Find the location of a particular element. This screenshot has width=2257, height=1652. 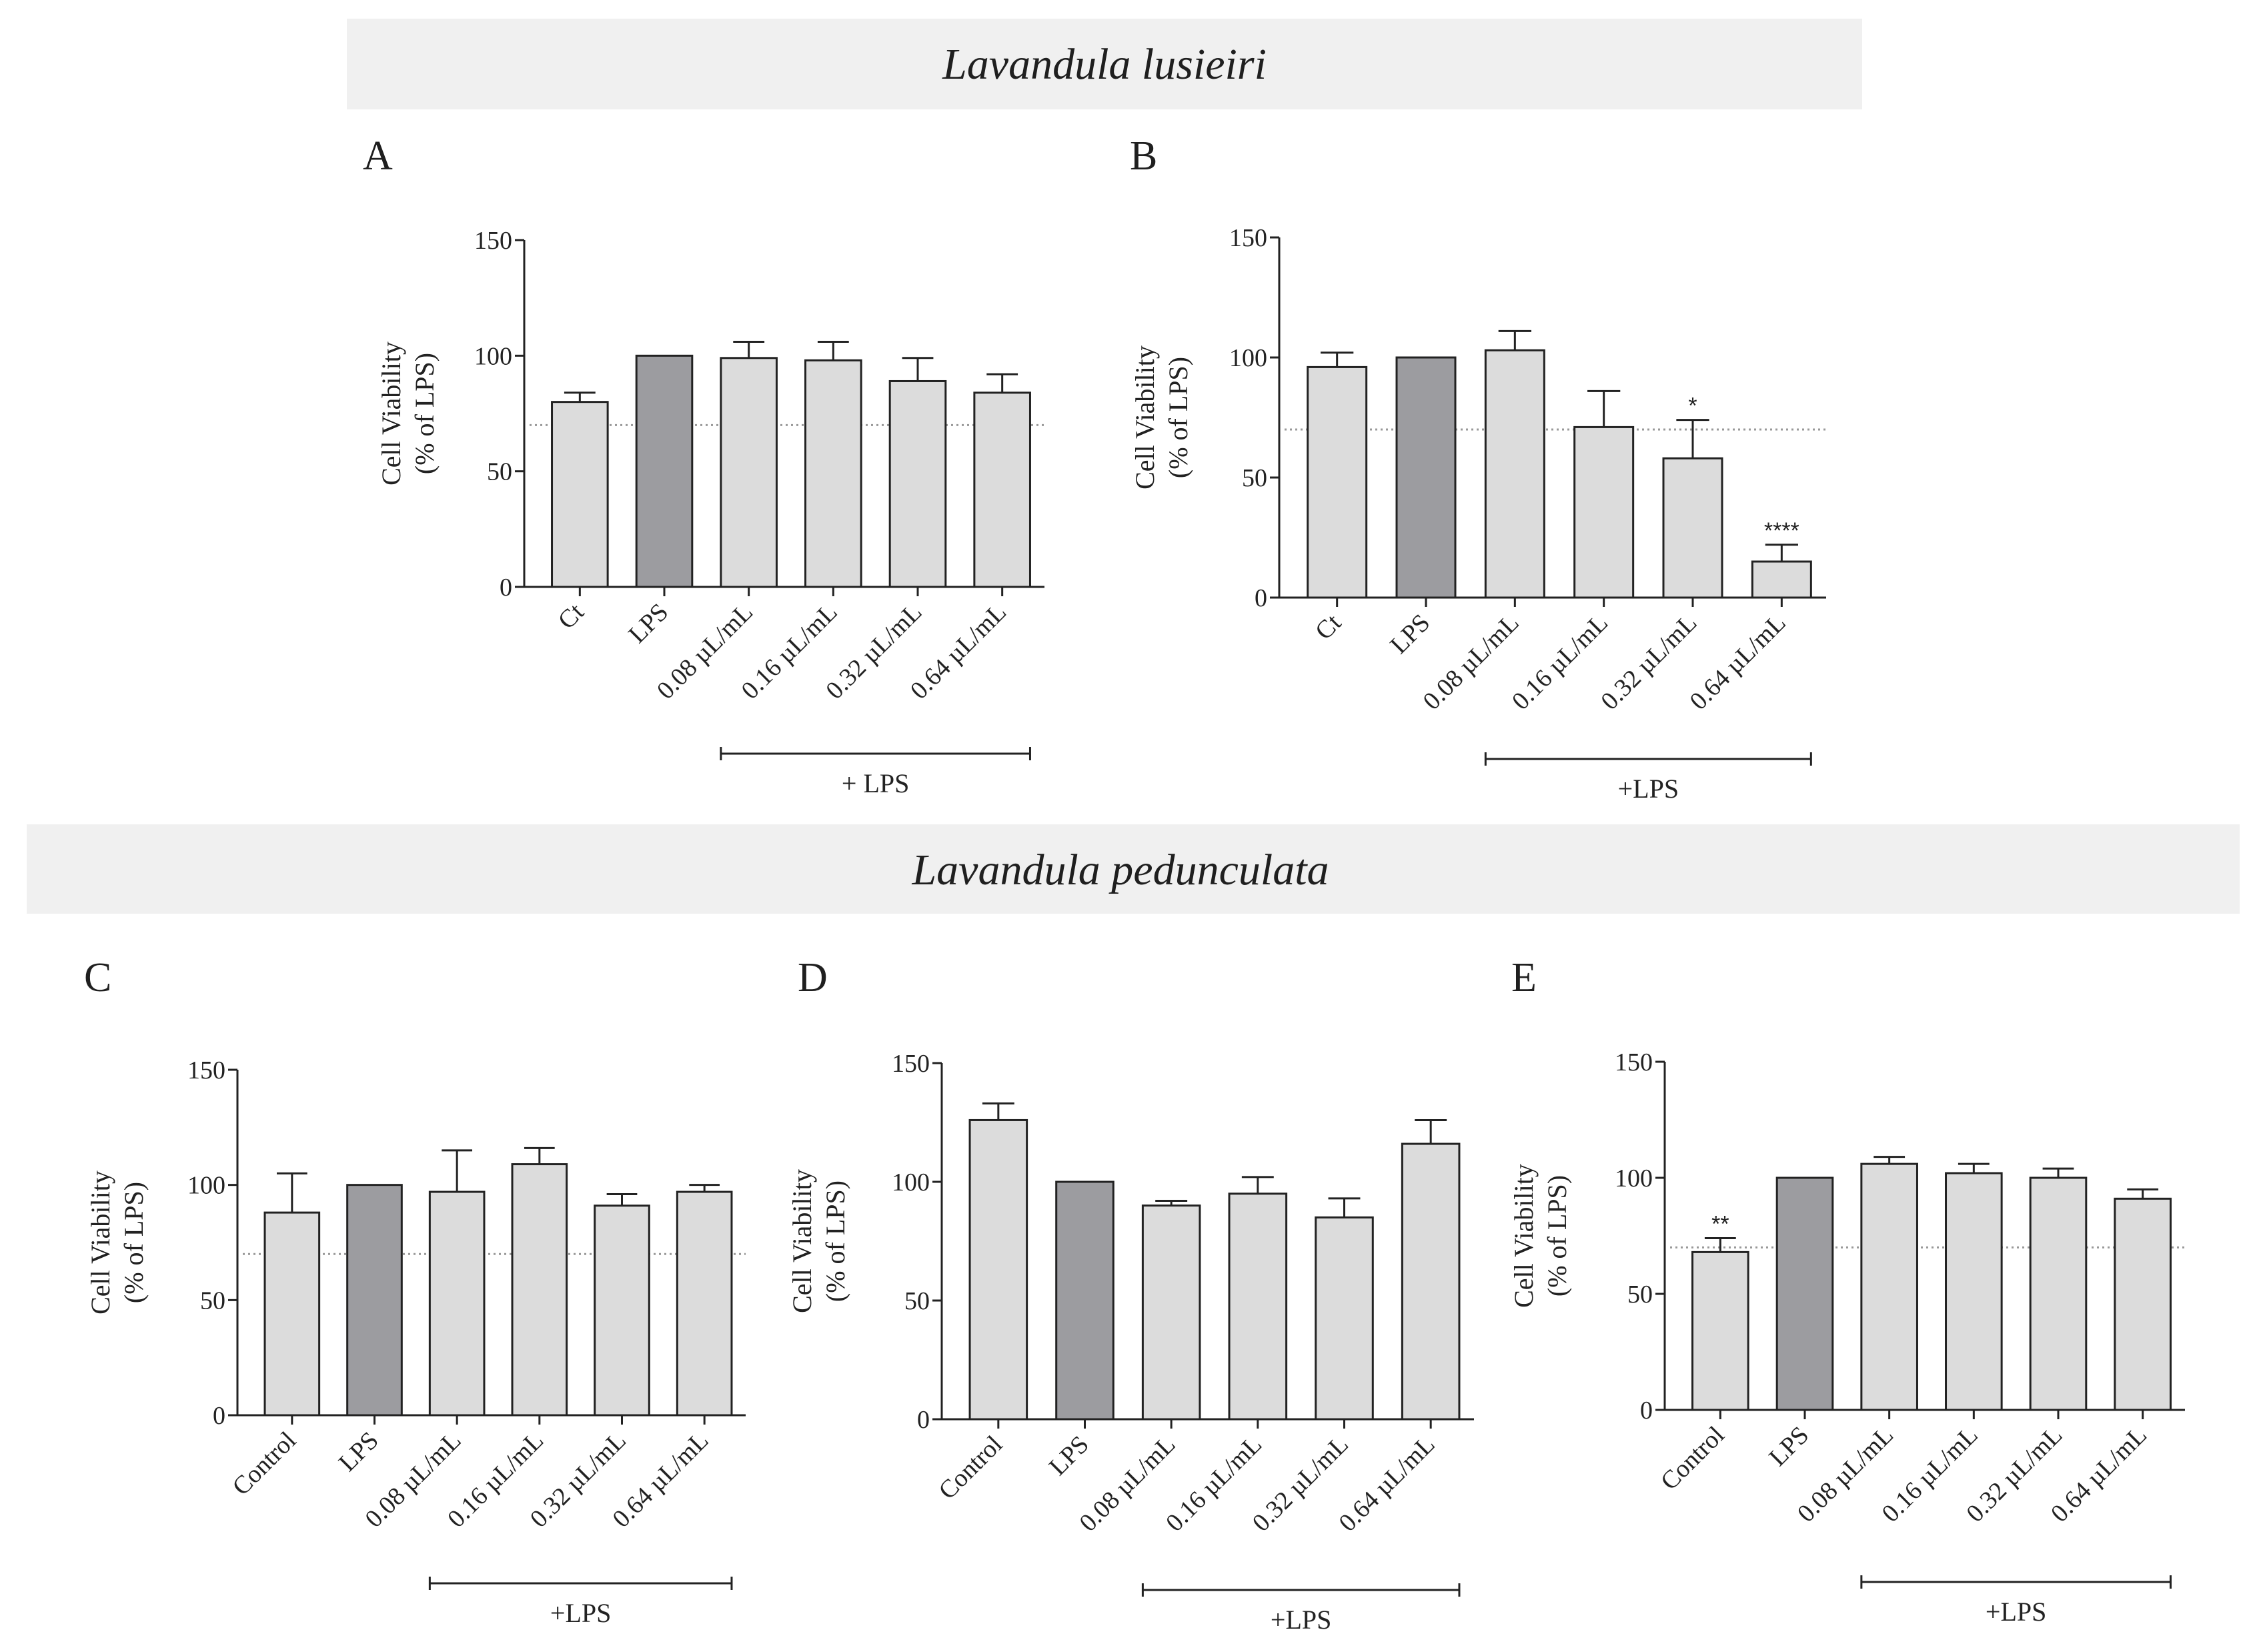

y-tick-label-b-2: 100 is located at coordinates (1248, 358).